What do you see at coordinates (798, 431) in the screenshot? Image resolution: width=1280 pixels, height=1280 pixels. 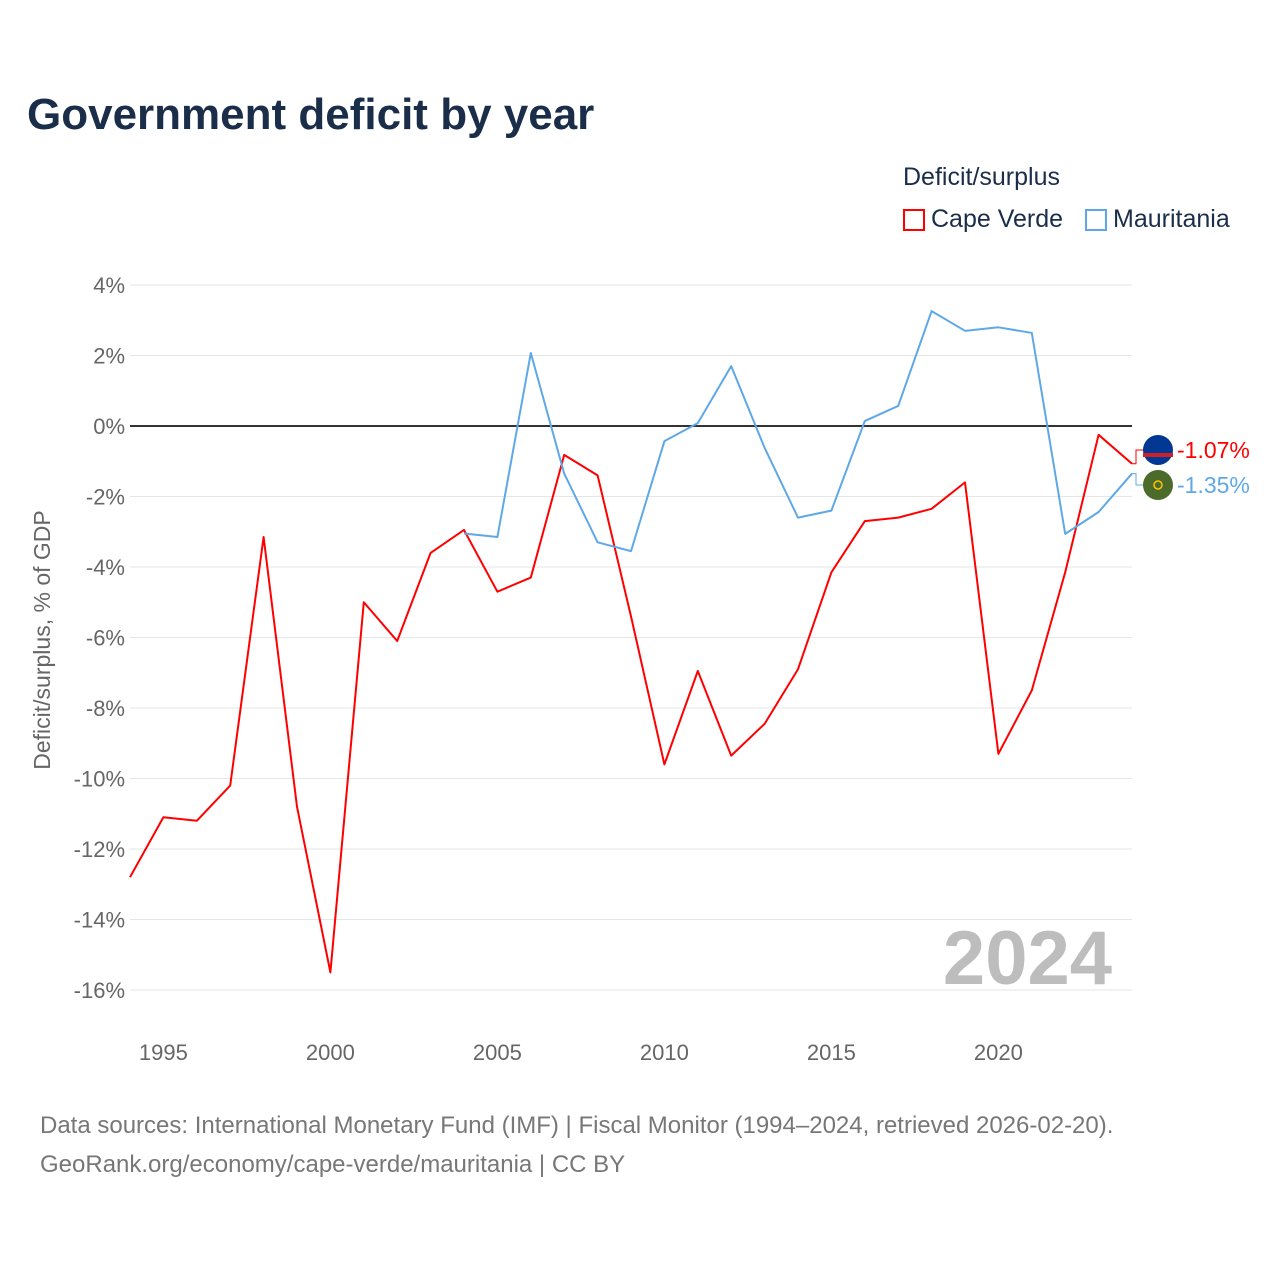 I see `series-line-mauritania` at bounding box center [798, 431].